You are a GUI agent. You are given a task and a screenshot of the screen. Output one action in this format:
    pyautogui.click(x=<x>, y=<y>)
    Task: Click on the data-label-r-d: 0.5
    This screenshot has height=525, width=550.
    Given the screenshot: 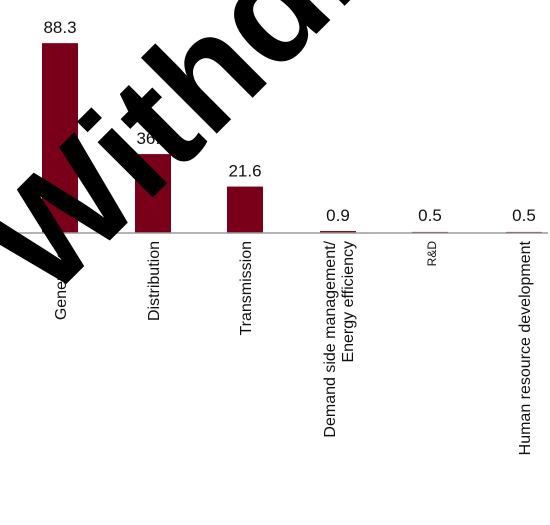 What is the action you would take?
    pyautogui.click(x=430, y=215)
    